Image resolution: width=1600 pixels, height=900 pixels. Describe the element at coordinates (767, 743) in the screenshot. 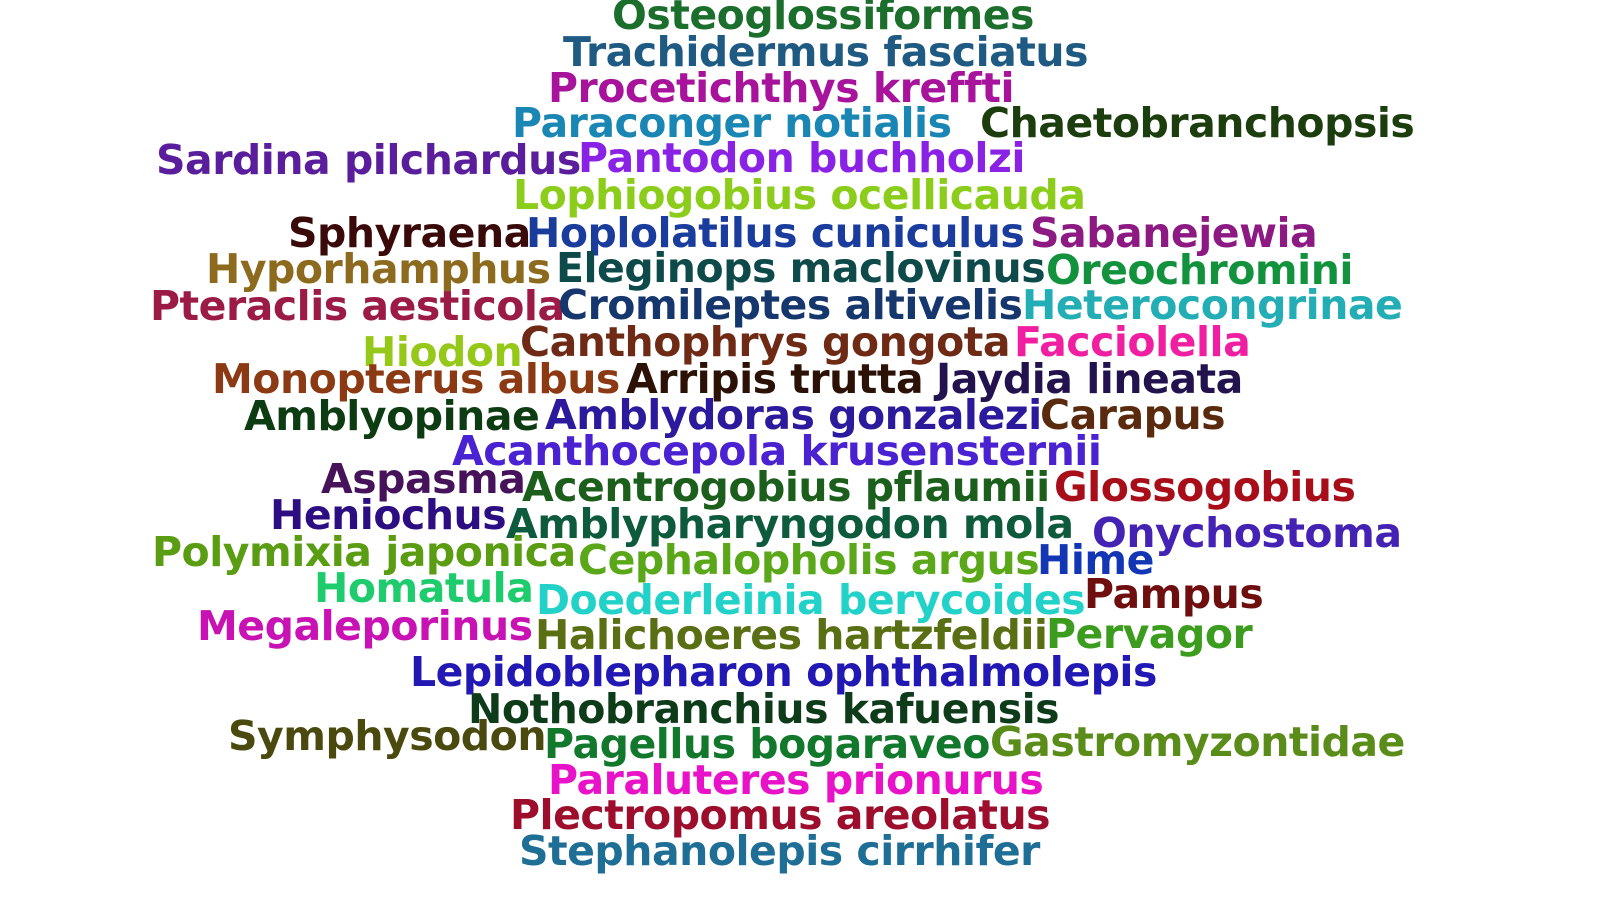

I see `cloud-word: Pagellus bogaraveo` at that location.